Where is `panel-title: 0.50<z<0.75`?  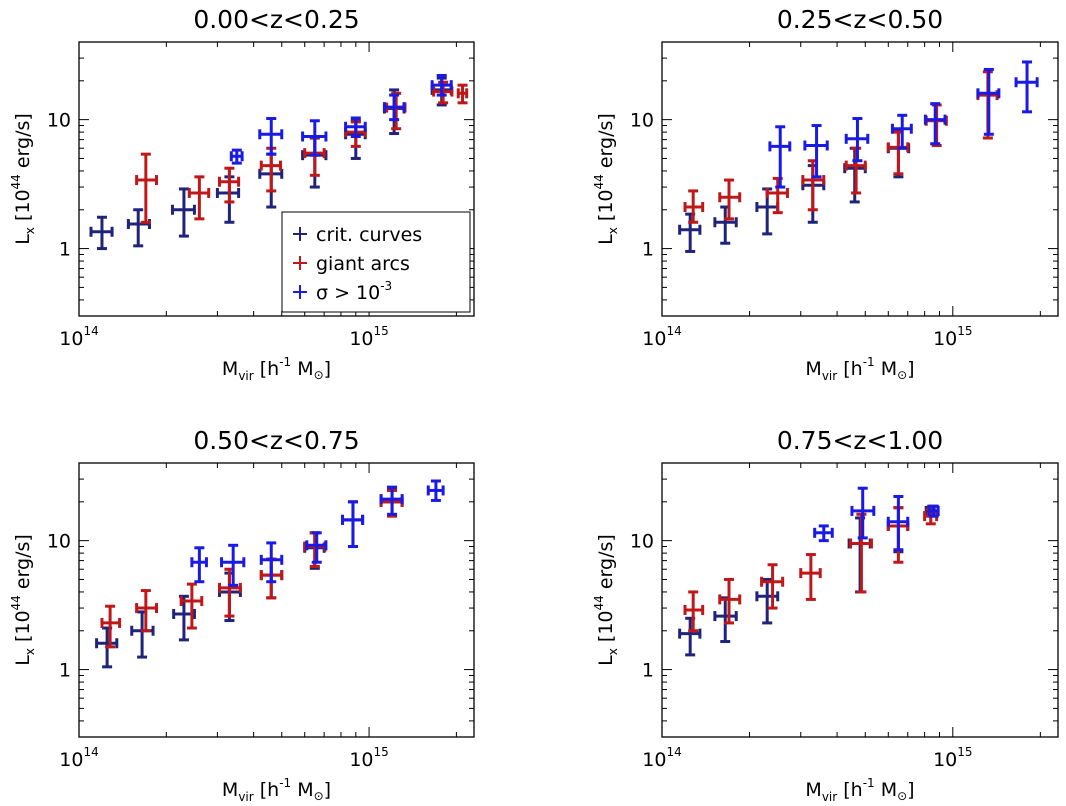 panel-title: 0.50<z<0.75 is located at coordinates (276, 440).